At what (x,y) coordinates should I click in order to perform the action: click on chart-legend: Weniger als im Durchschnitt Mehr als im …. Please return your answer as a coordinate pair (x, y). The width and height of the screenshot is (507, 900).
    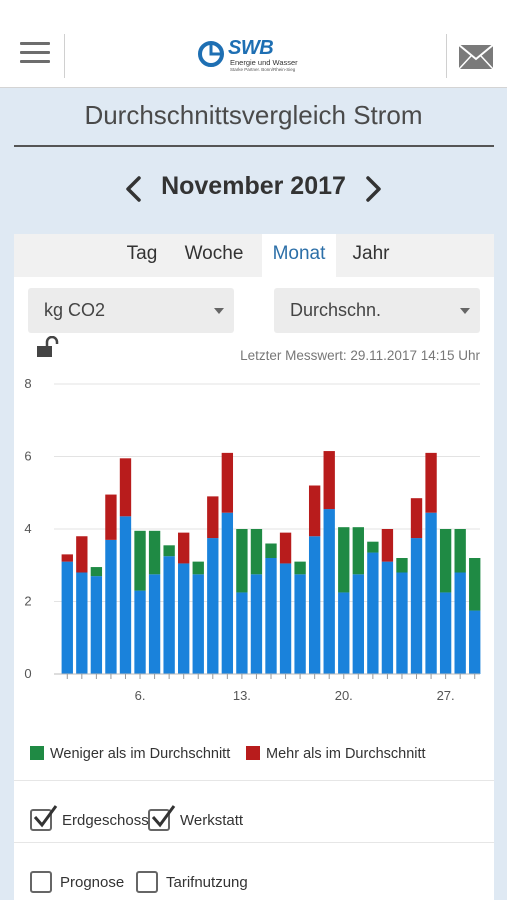
    Looking at the image, I should click on (254, 754).